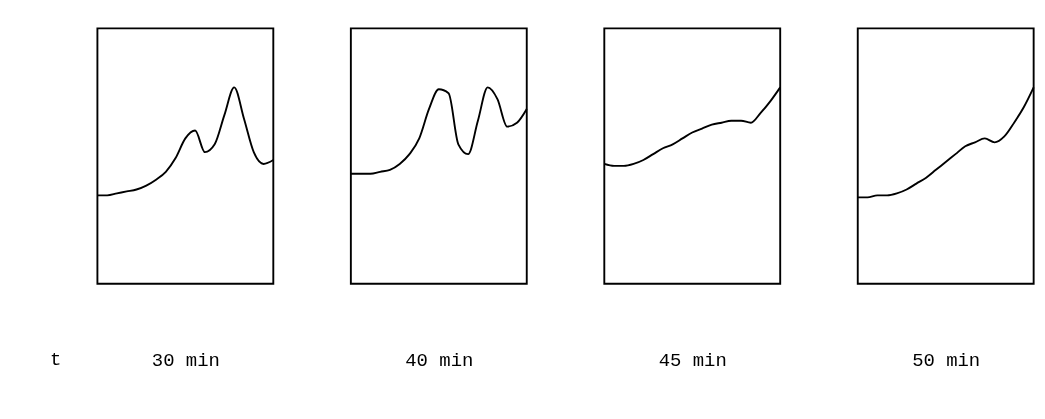 The image size is (1045, 419). Describe the element at coordinates (56, 360) in the screenshot. I see `text: t` at that location.